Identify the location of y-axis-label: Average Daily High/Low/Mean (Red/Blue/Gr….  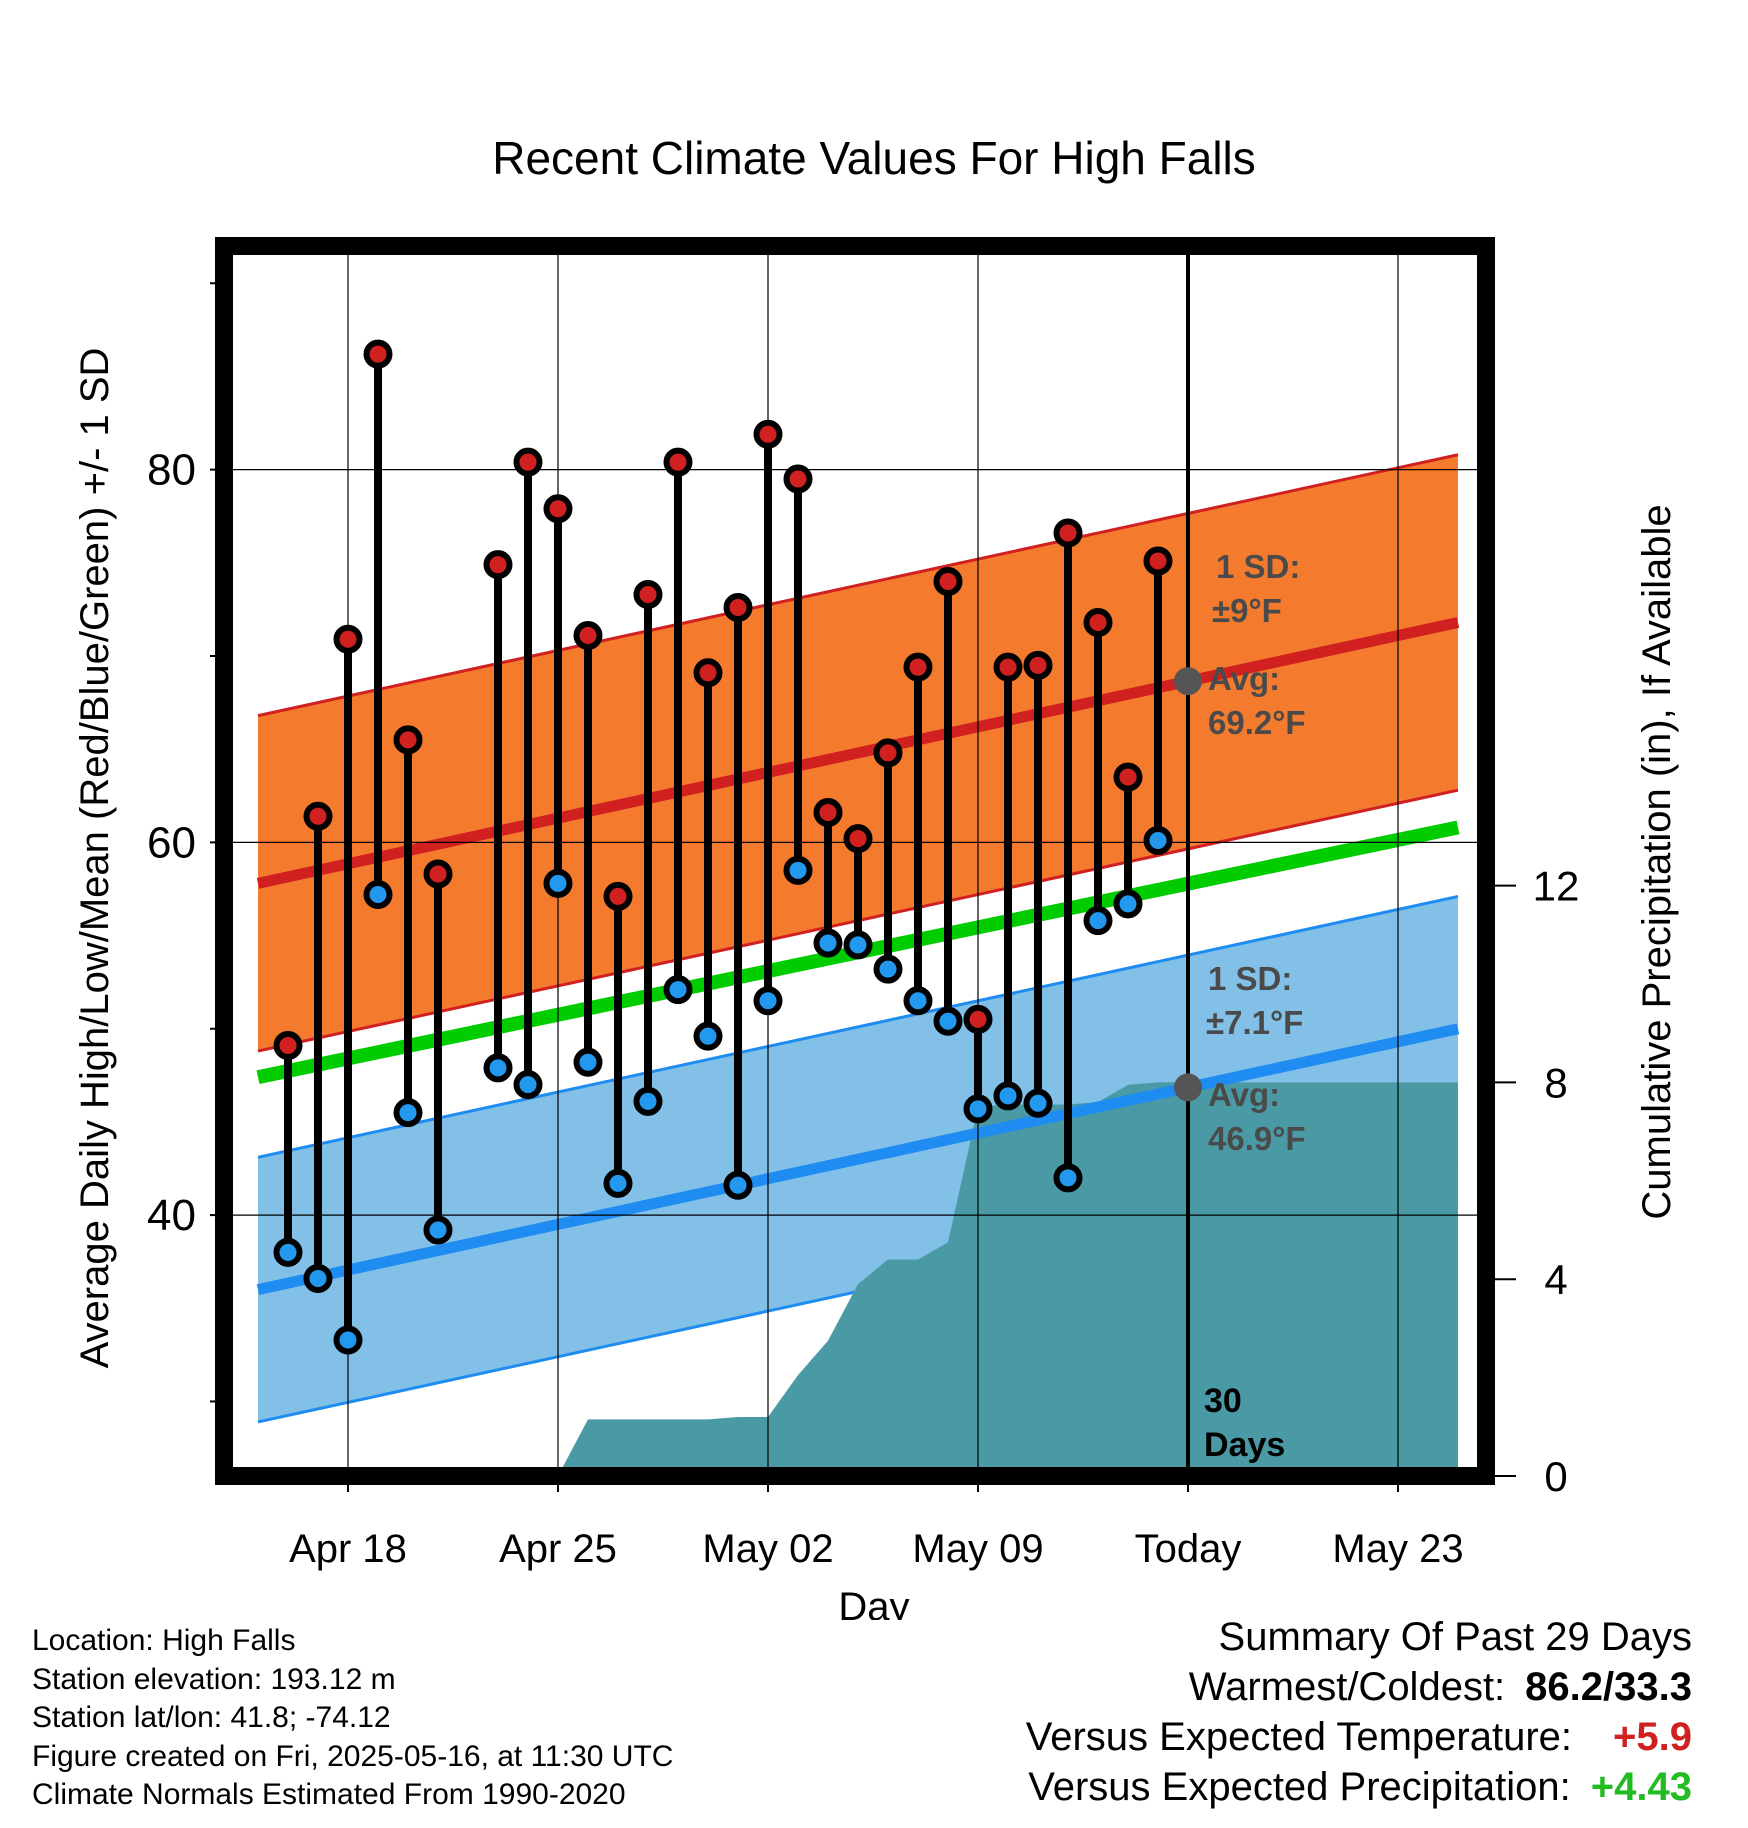
(95, 858).